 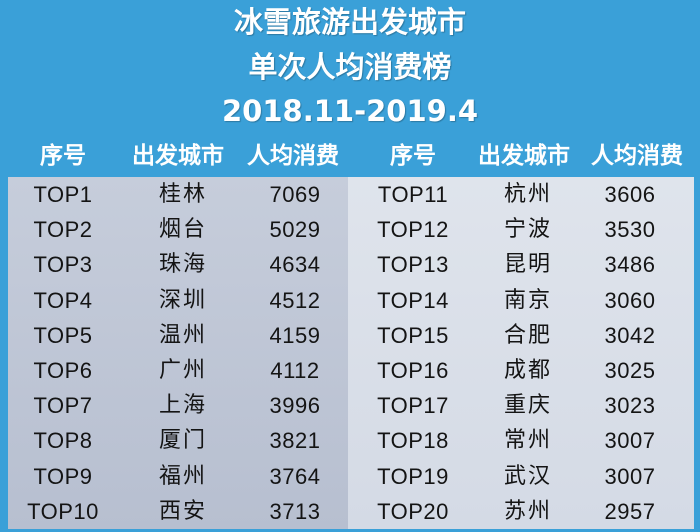 I want to click on header-rank-left: 序号, so click(x=63, y=156).